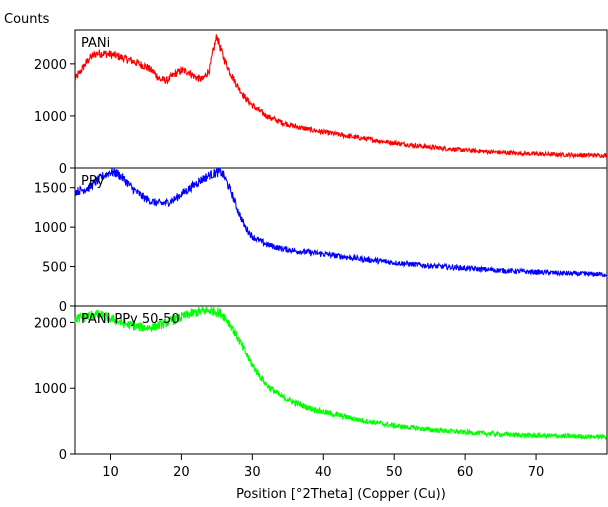 This screenshot has height=507, width=608. I want to click on x-tick-label: 70, so click(536, 472).